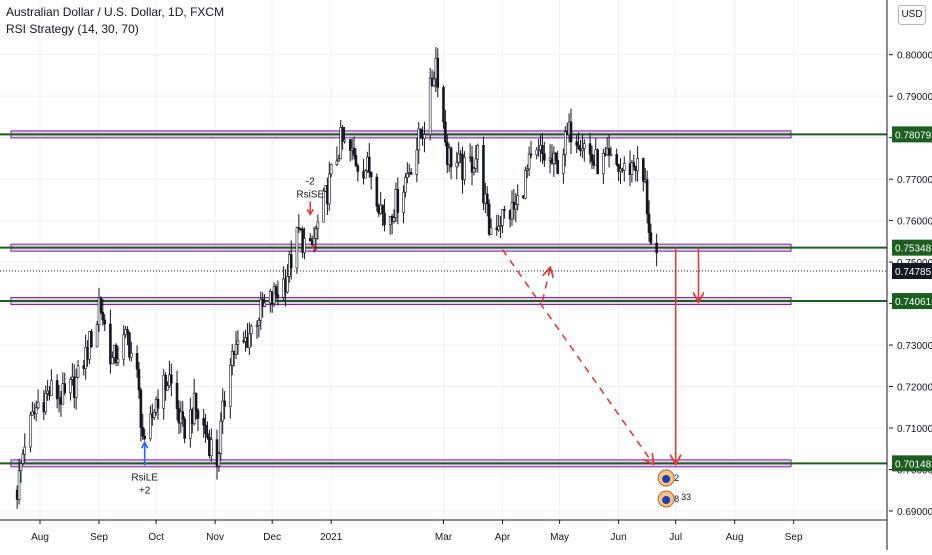 The width and height of the screenshot is (932, 555). What do you see at coordinates (668, 478) in the screenshot?
I see `event-flag-icon: 2` at bounding box center [668, 478].